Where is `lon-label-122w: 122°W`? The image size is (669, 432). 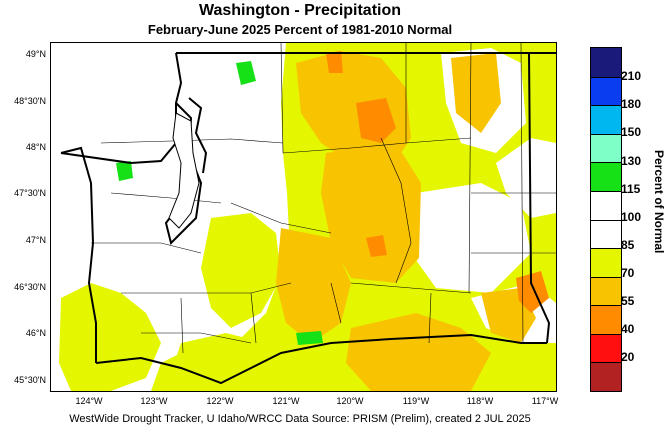 lon-label-122w: 122°W is located at coordinates (220, 401).